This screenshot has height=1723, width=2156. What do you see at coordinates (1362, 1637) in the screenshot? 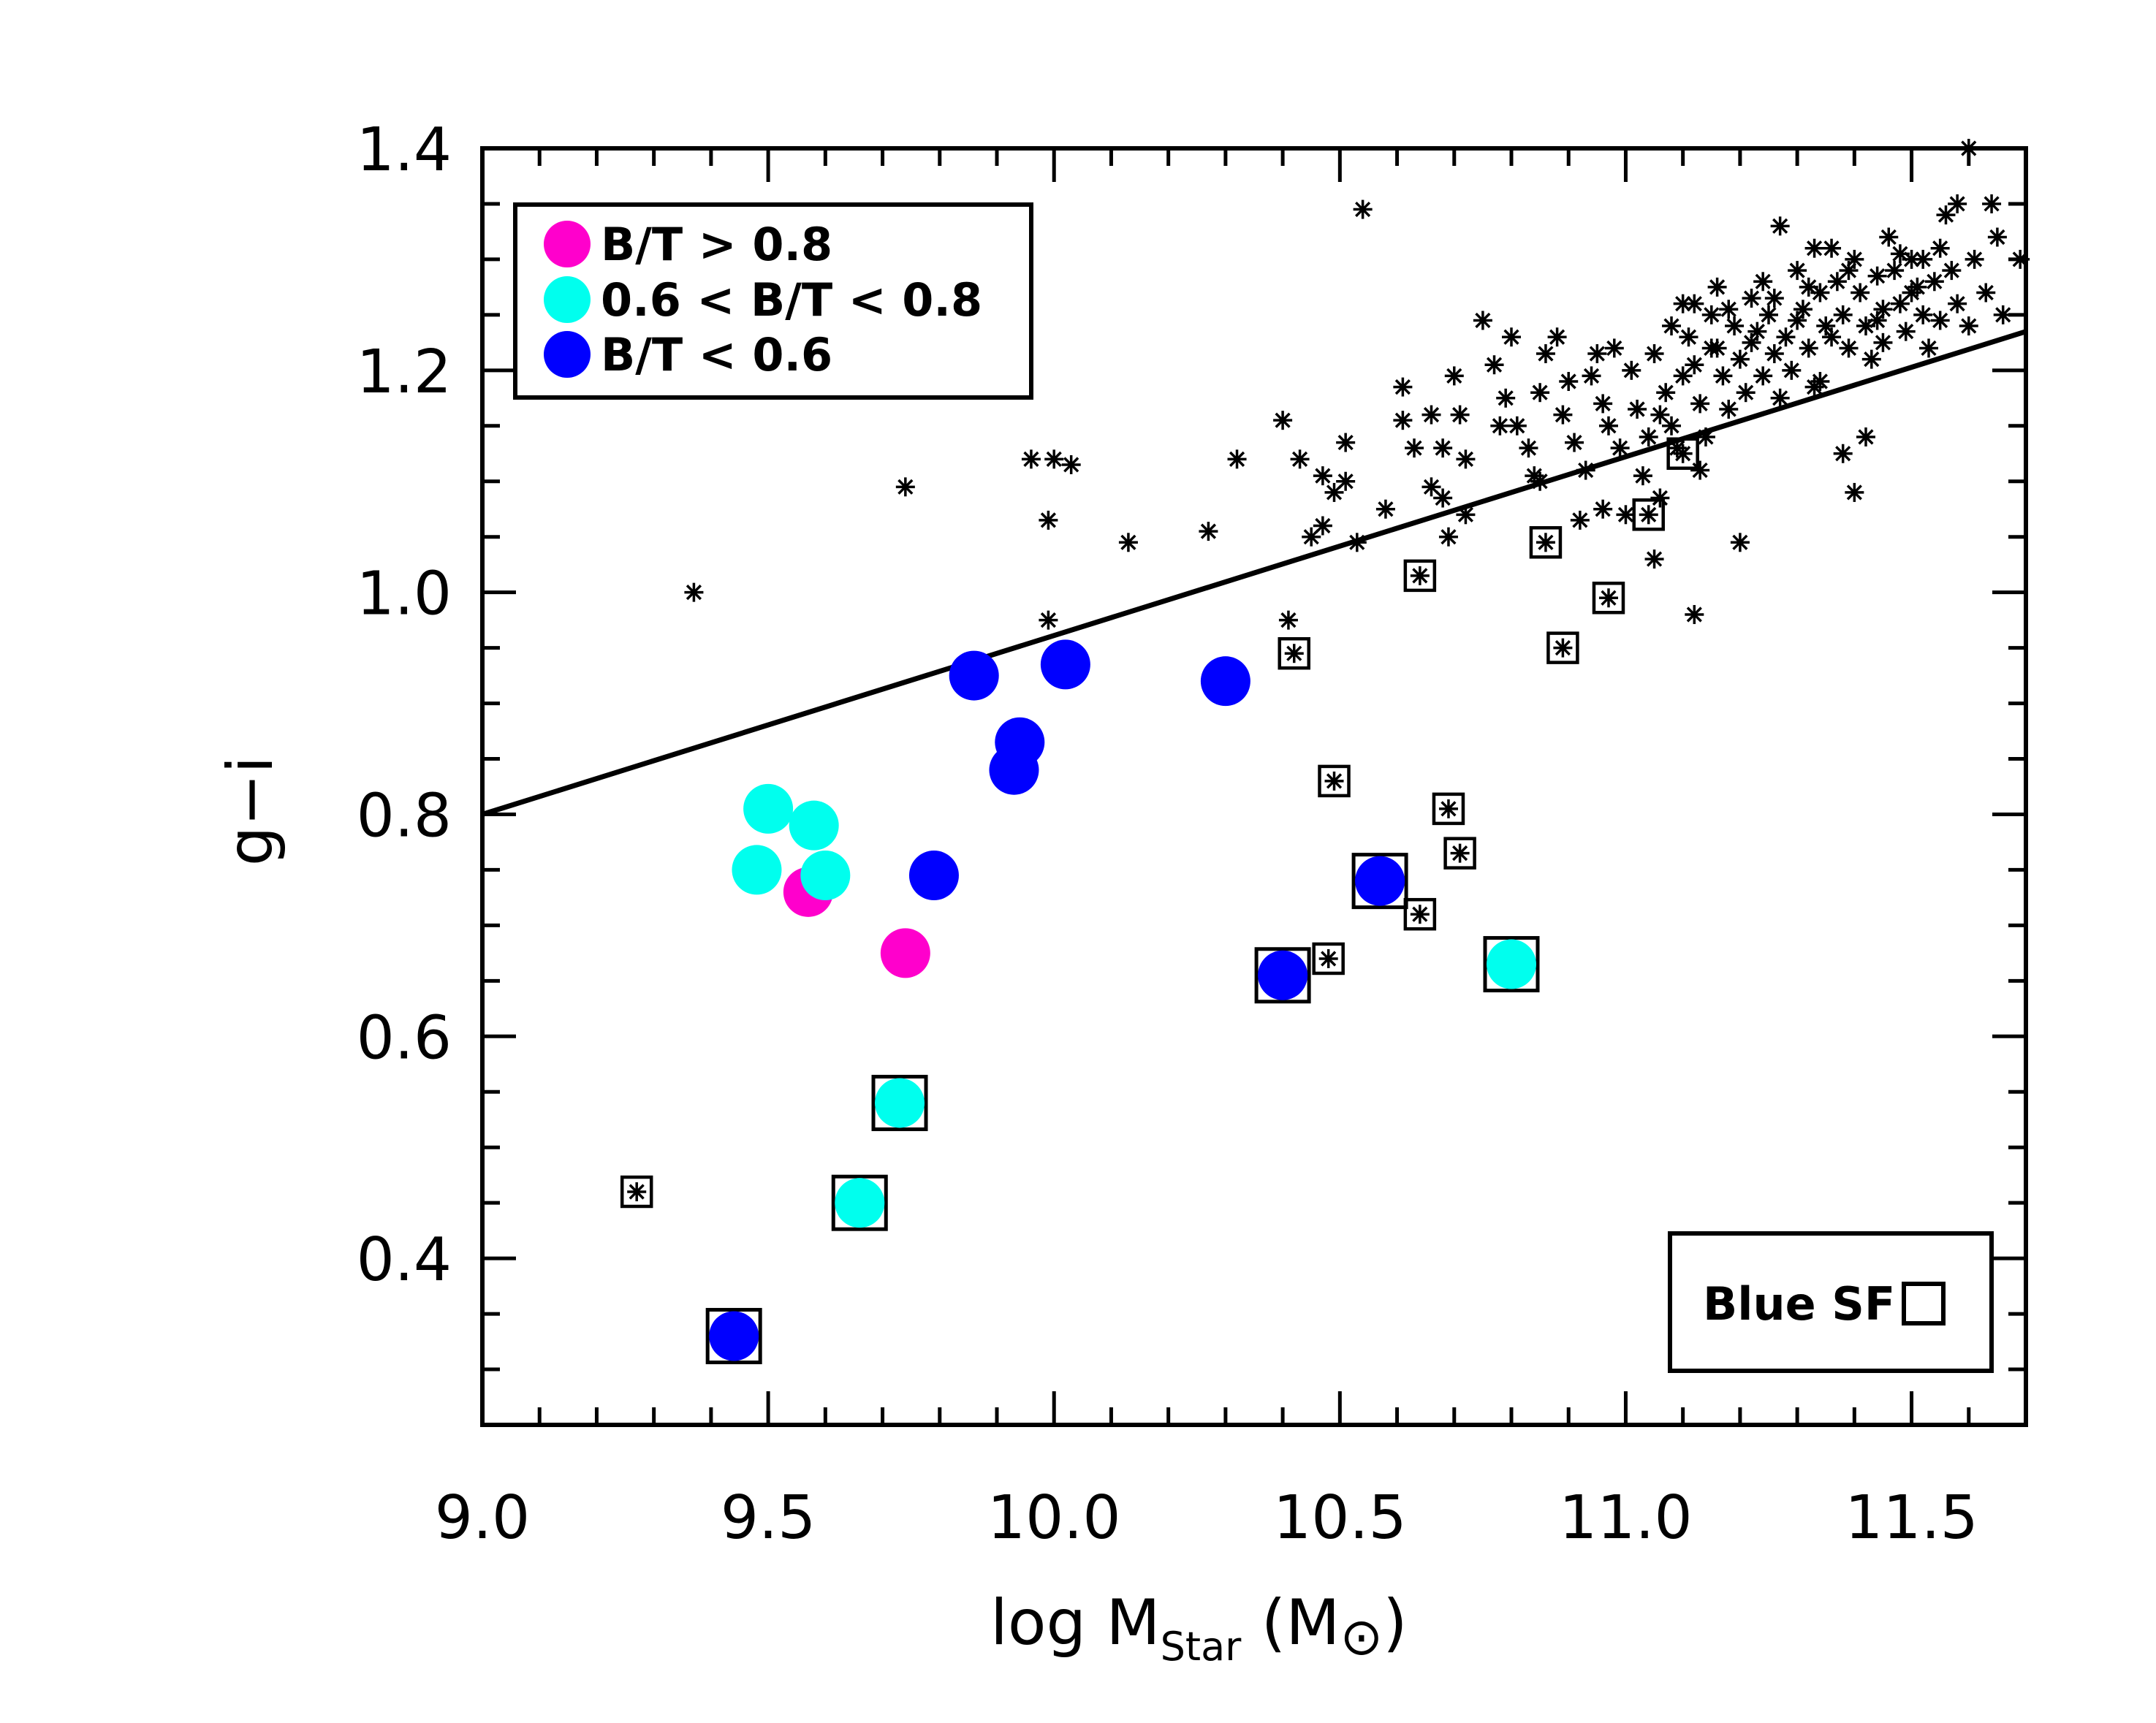
I see `sun-symbol-icon: ⊙` at bounding box center [1362, 1637].